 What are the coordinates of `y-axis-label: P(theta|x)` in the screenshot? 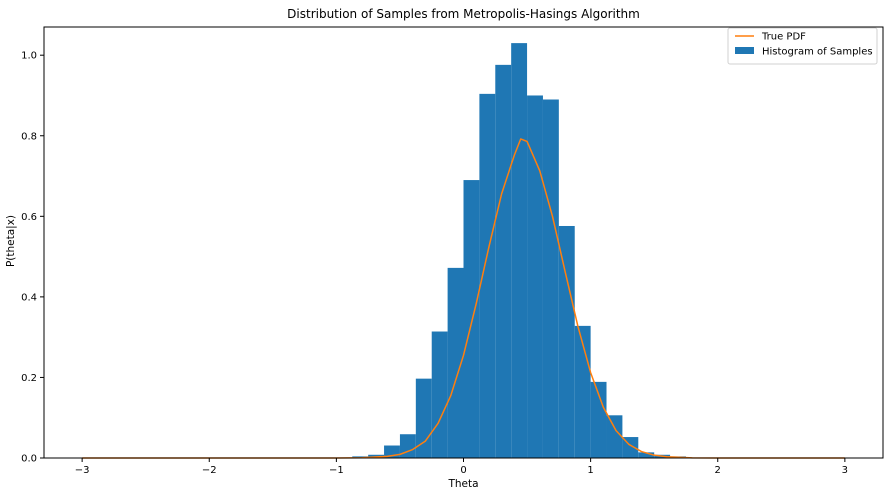 It's located at (11, 241).